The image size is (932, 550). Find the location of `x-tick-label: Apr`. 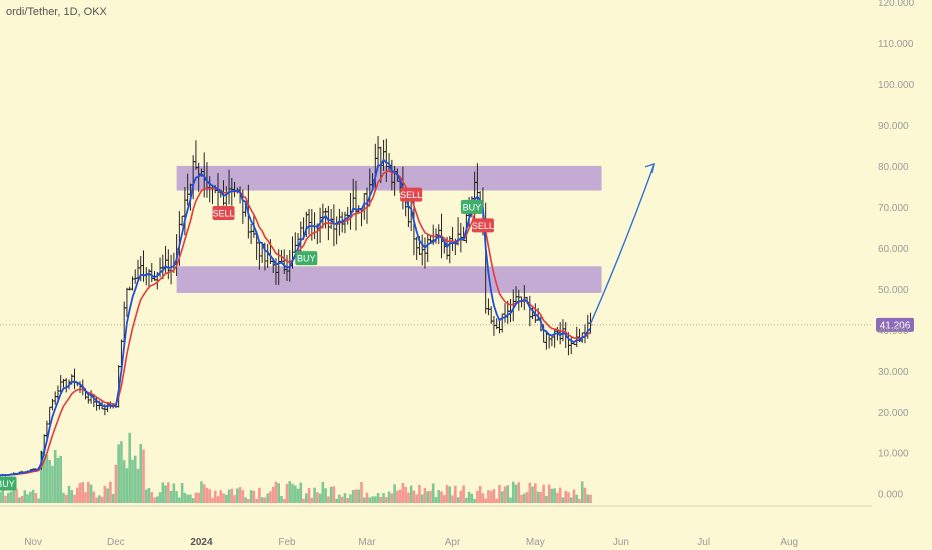

x-tick-label: Apr is located at coordinates (453, 542).